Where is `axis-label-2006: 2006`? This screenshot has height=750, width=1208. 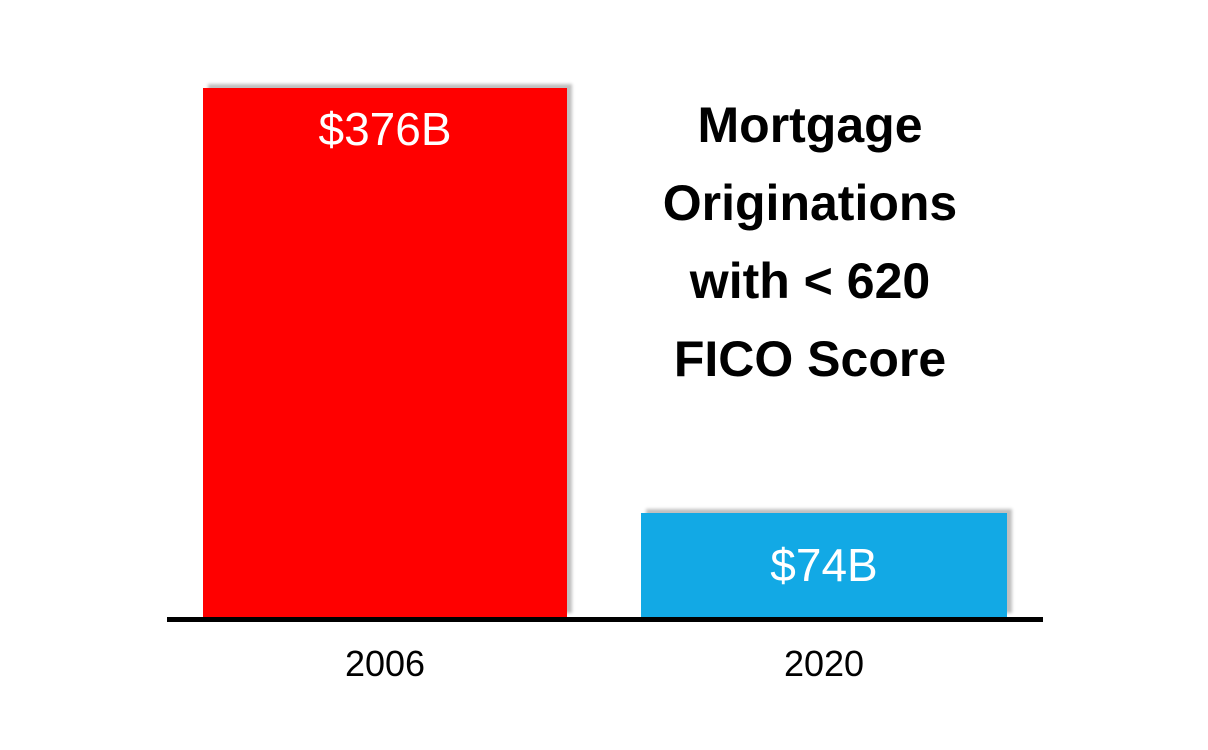 axis-label-2006: 2006 is located at coordinates (385, 663).